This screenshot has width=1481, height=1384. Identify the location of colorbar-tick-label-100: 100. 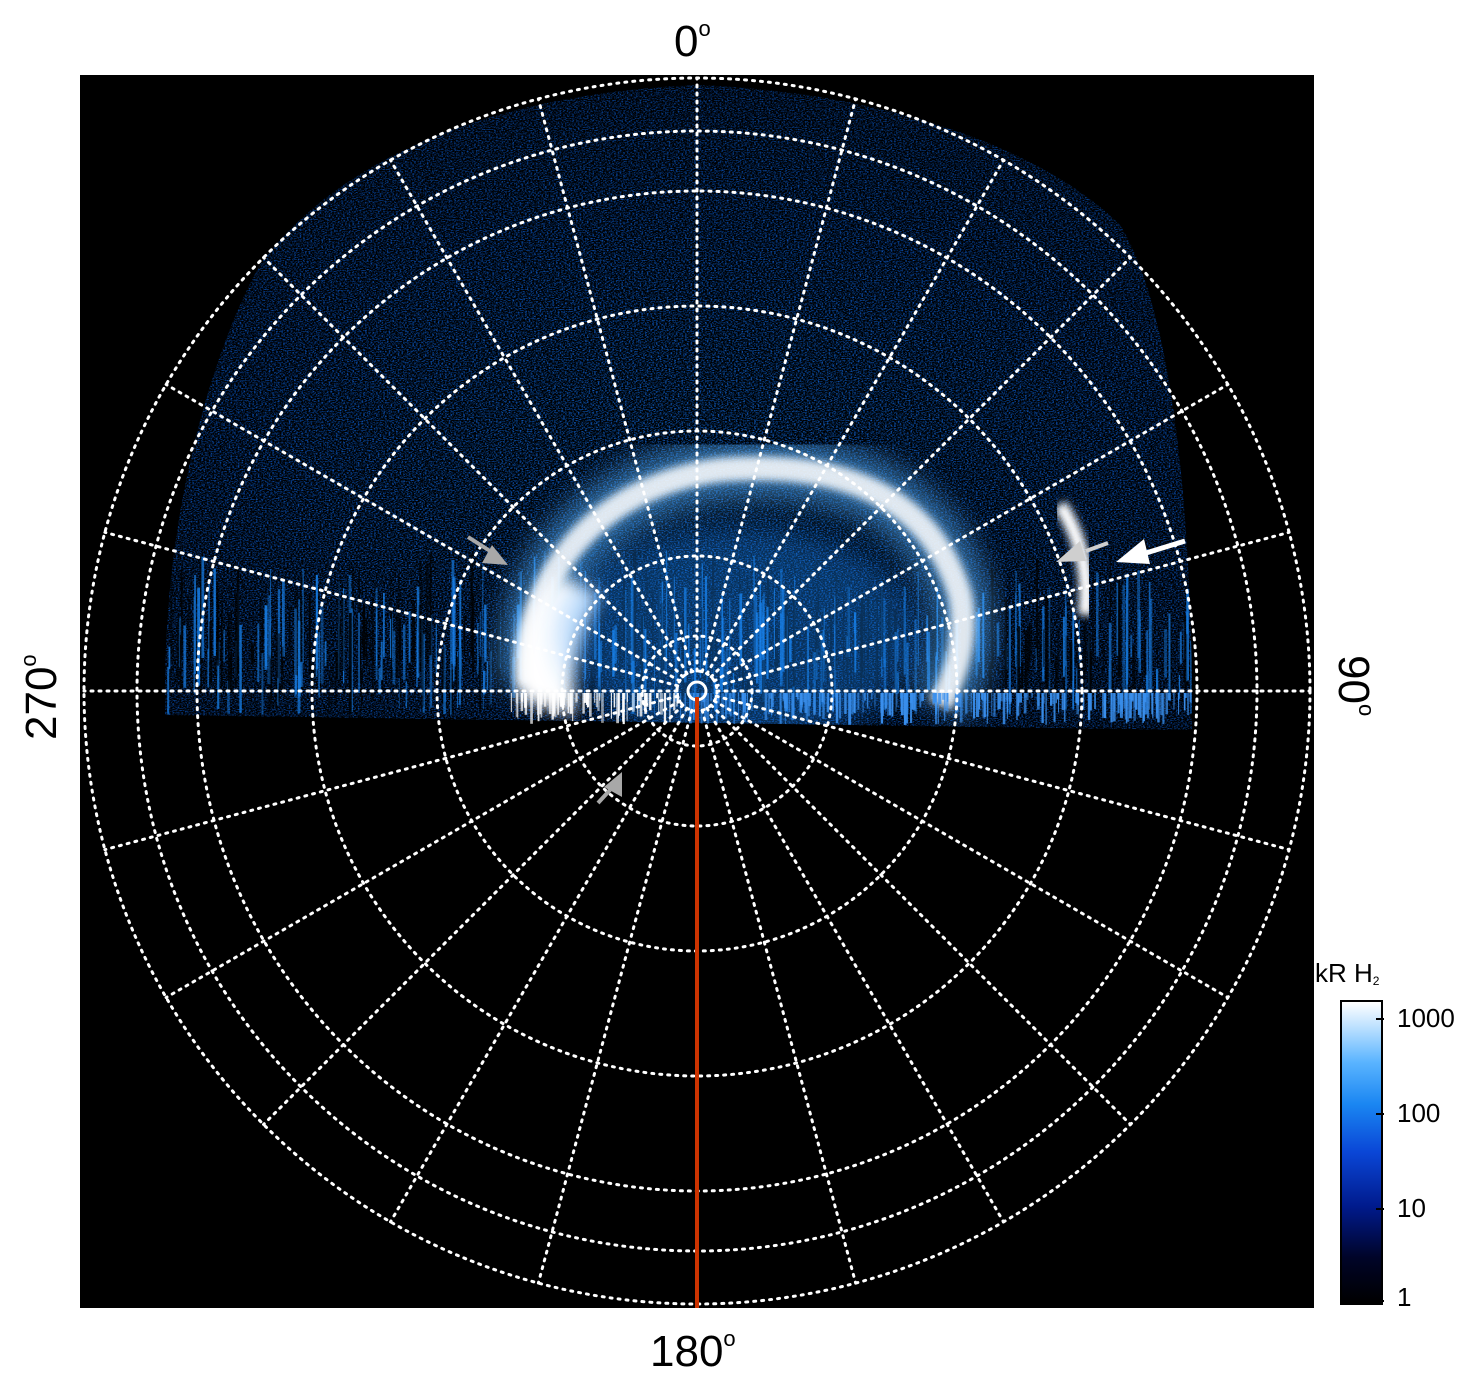
(1419, 1113).